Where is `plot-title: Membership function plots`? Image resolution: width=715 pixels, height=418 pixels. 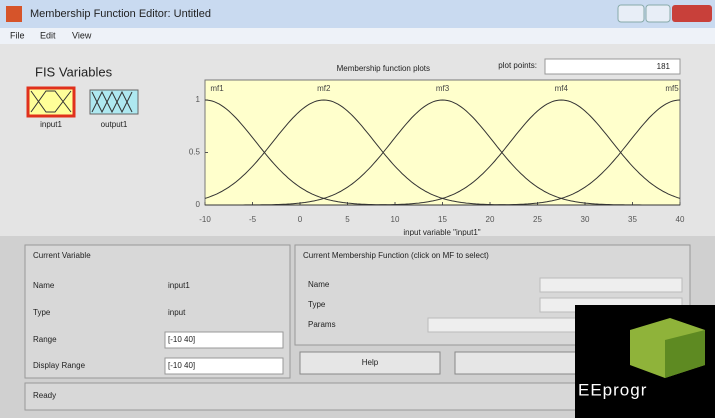
plot-title: Membership function plots is located at coordinates (383, 68).